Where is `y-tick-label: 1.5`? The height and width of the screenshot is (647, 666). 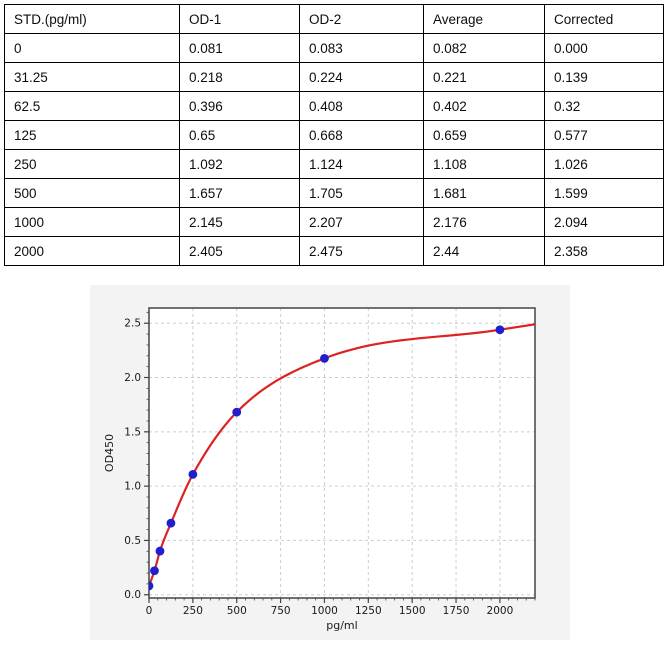 y-tick-label: 1.5 is located at coordinates (132, 432).